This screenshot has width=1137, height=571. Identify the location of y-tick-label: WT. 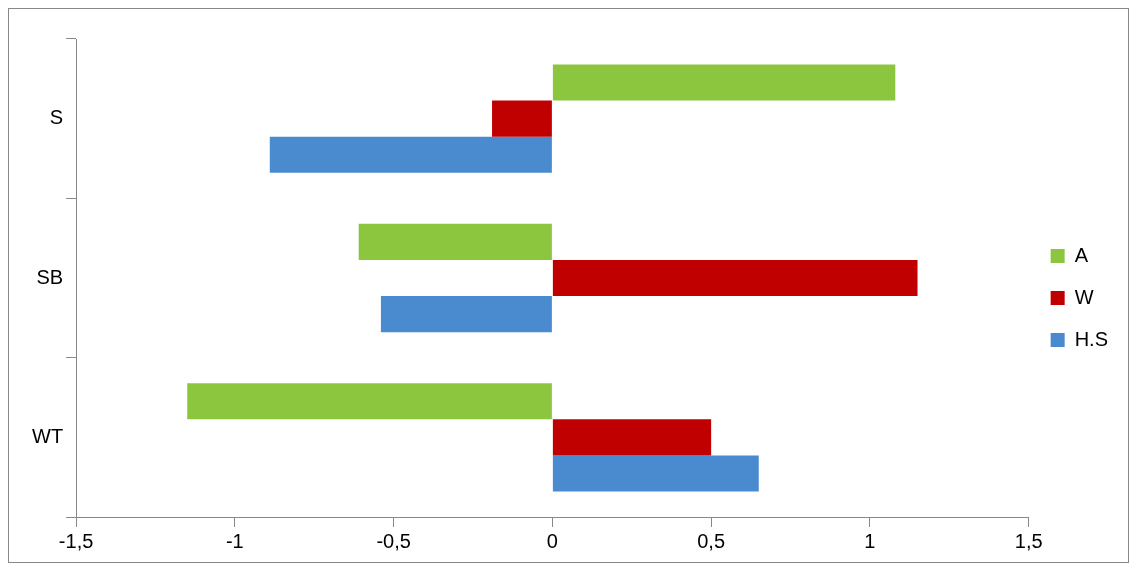
(48, 435).